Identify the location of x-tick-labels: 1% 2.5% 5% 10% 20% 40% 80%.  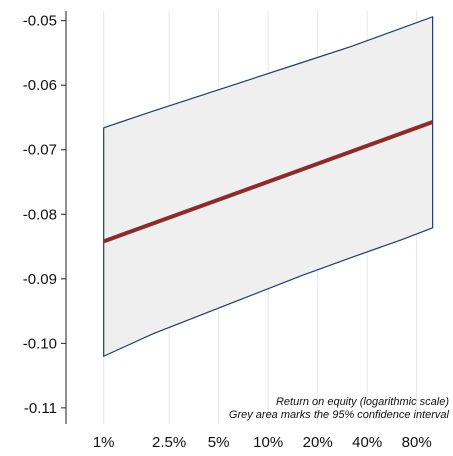
(262, 442).